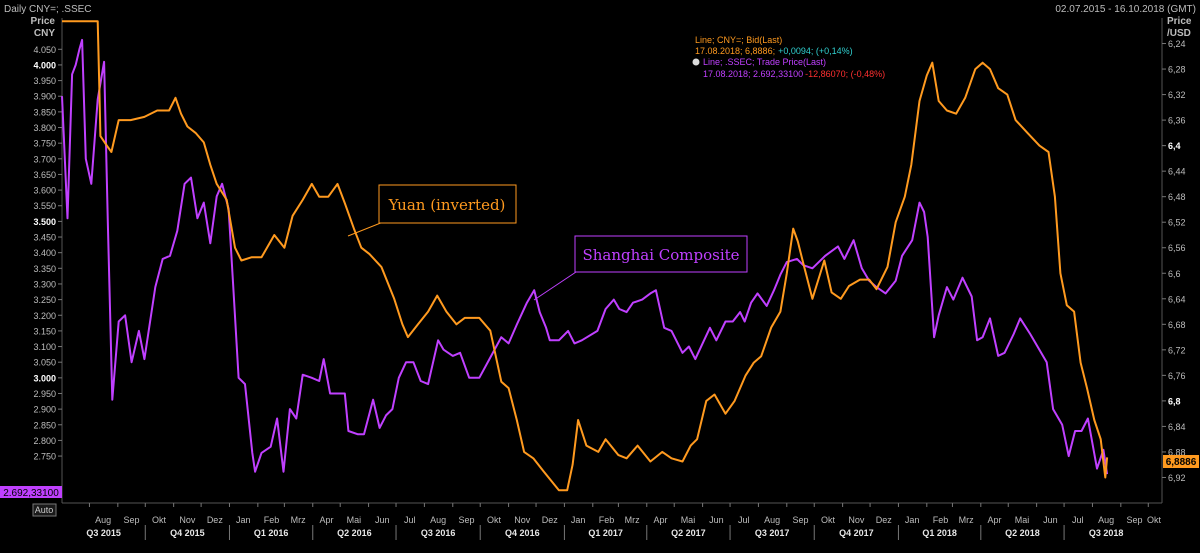  Describe the element at coordinates (1177, 248) in the screenshot. I see `right-tick-label: 6,56` at that location.